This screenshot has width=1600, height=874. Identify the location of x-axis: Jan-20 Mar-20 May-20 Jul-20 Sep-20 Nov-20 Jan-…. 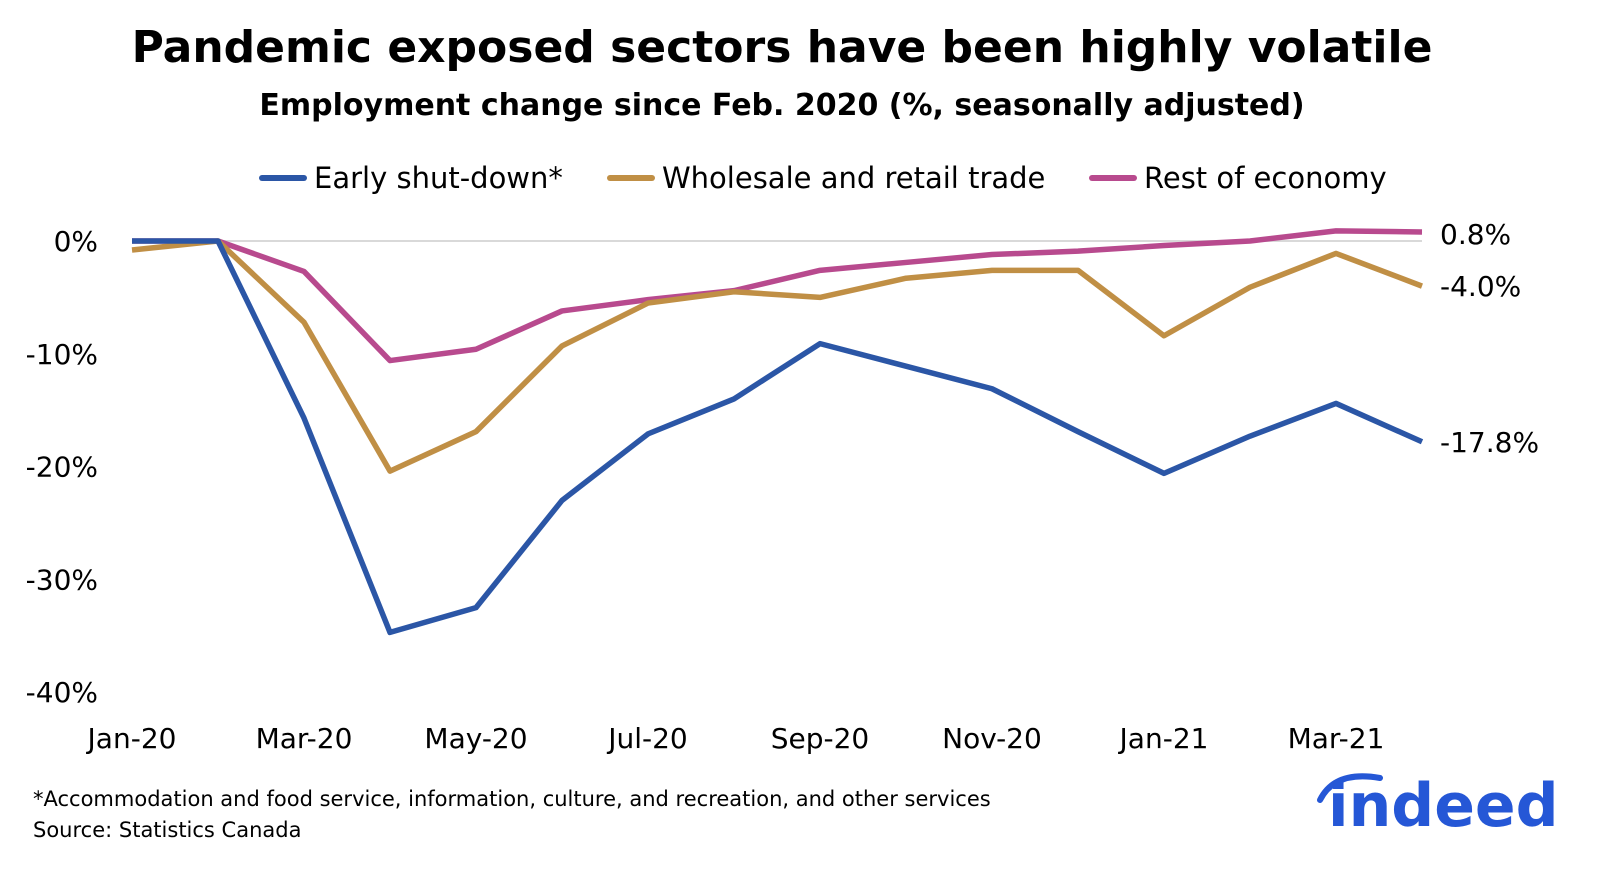
(735, 738).